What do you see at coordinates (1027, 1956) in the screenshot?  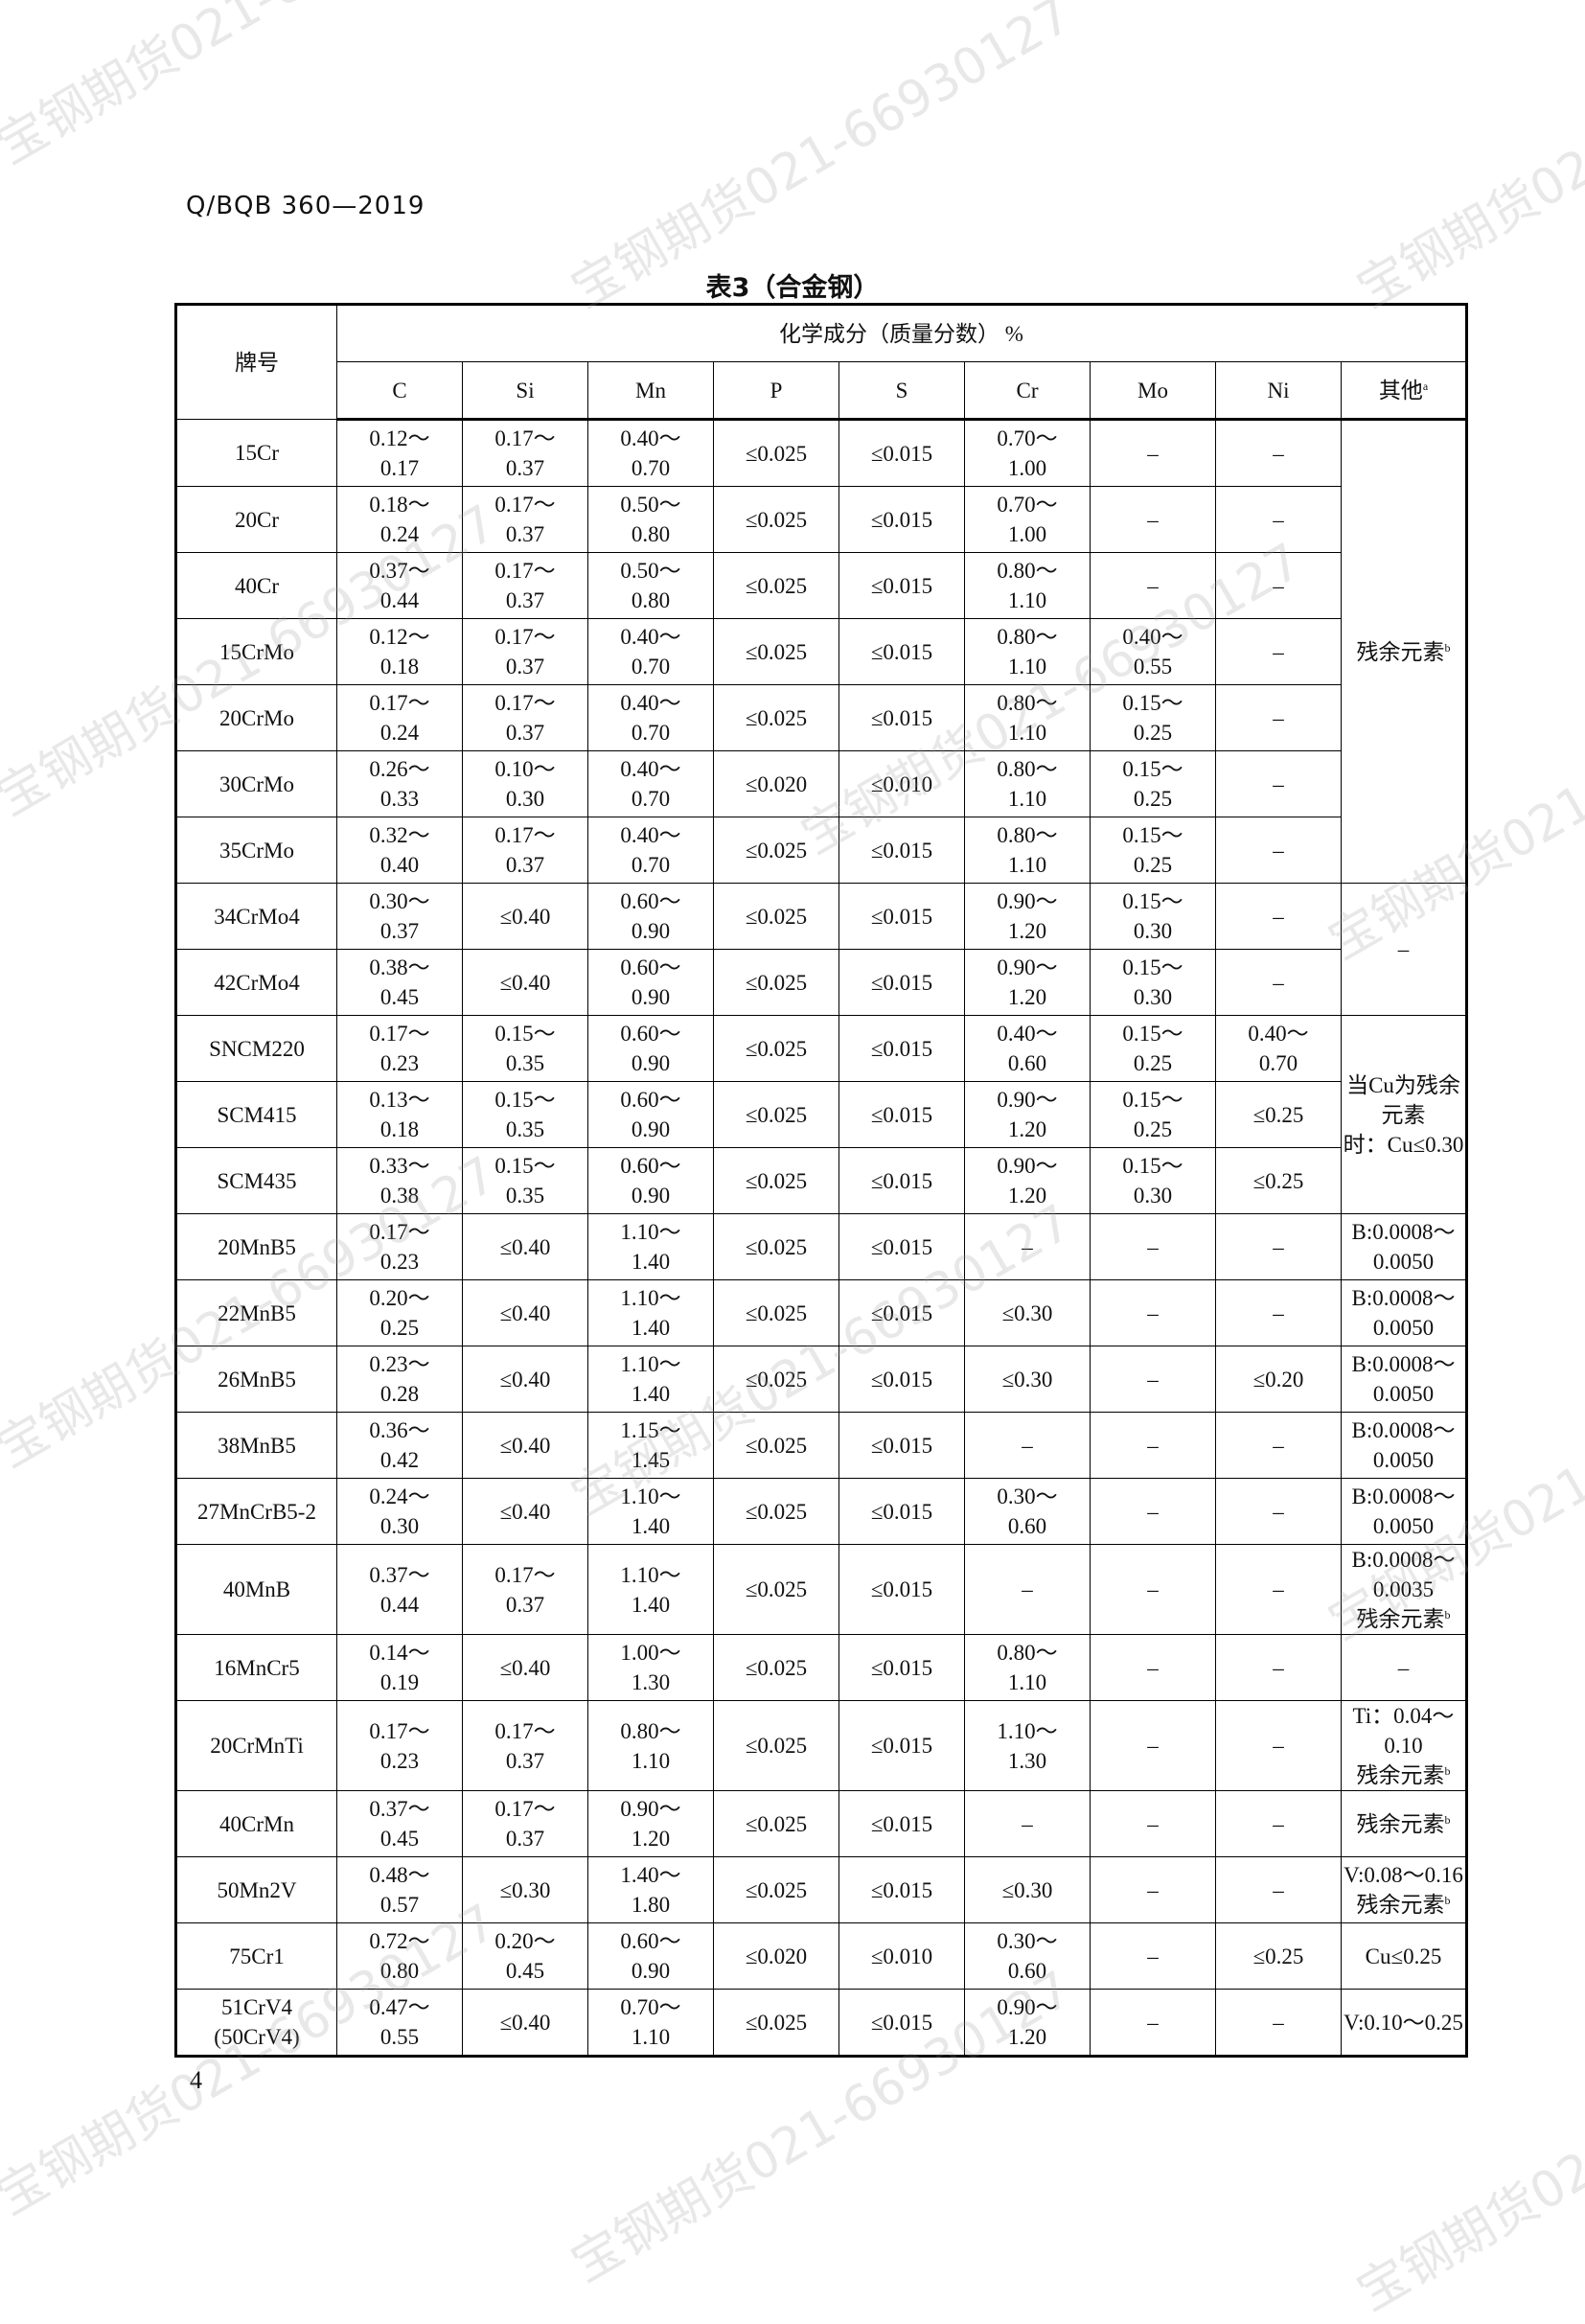 I see `cell-cr: 0.30～ 0.60` at bounding box center [1027, 1956].